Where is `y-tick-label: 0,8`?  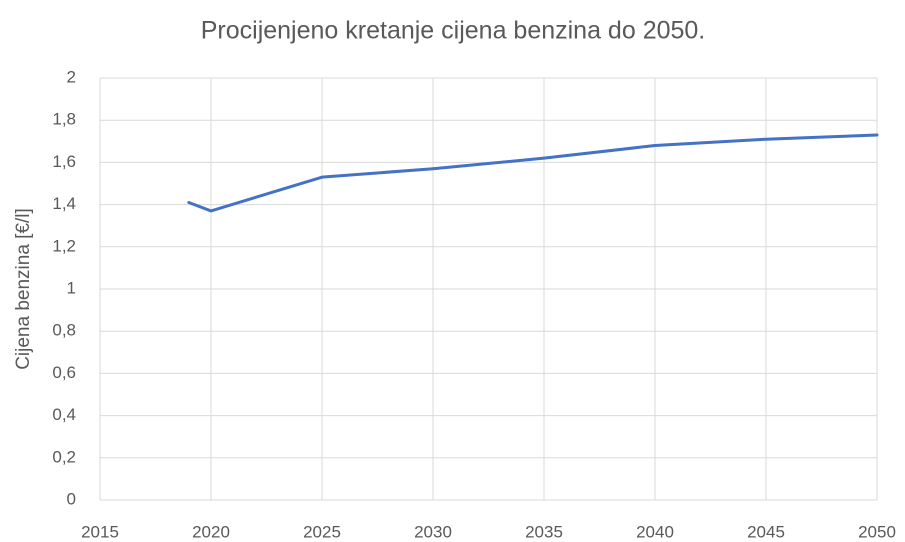 y-tick-label: 0,8 is located at coordinates (64, 330).